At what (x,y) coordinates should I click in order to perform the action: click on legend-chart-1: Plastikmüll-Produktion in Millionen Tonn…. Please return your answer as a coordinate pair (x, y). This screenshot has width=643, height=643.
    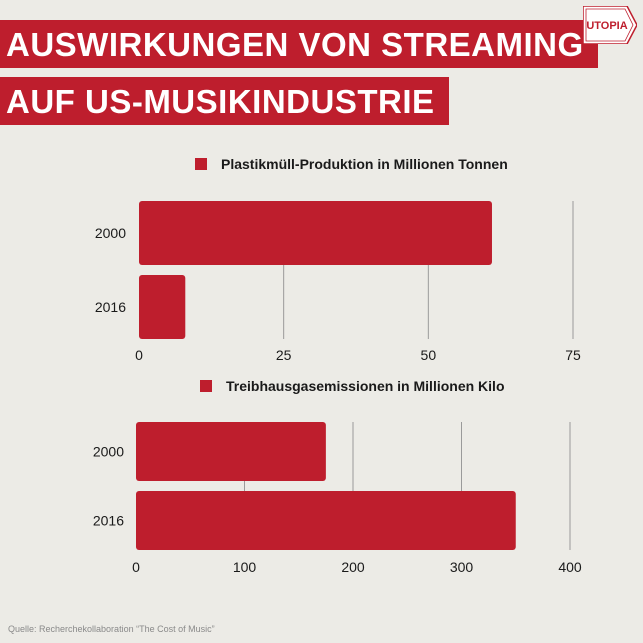
    Looking at the image, I should click on (351, 164).